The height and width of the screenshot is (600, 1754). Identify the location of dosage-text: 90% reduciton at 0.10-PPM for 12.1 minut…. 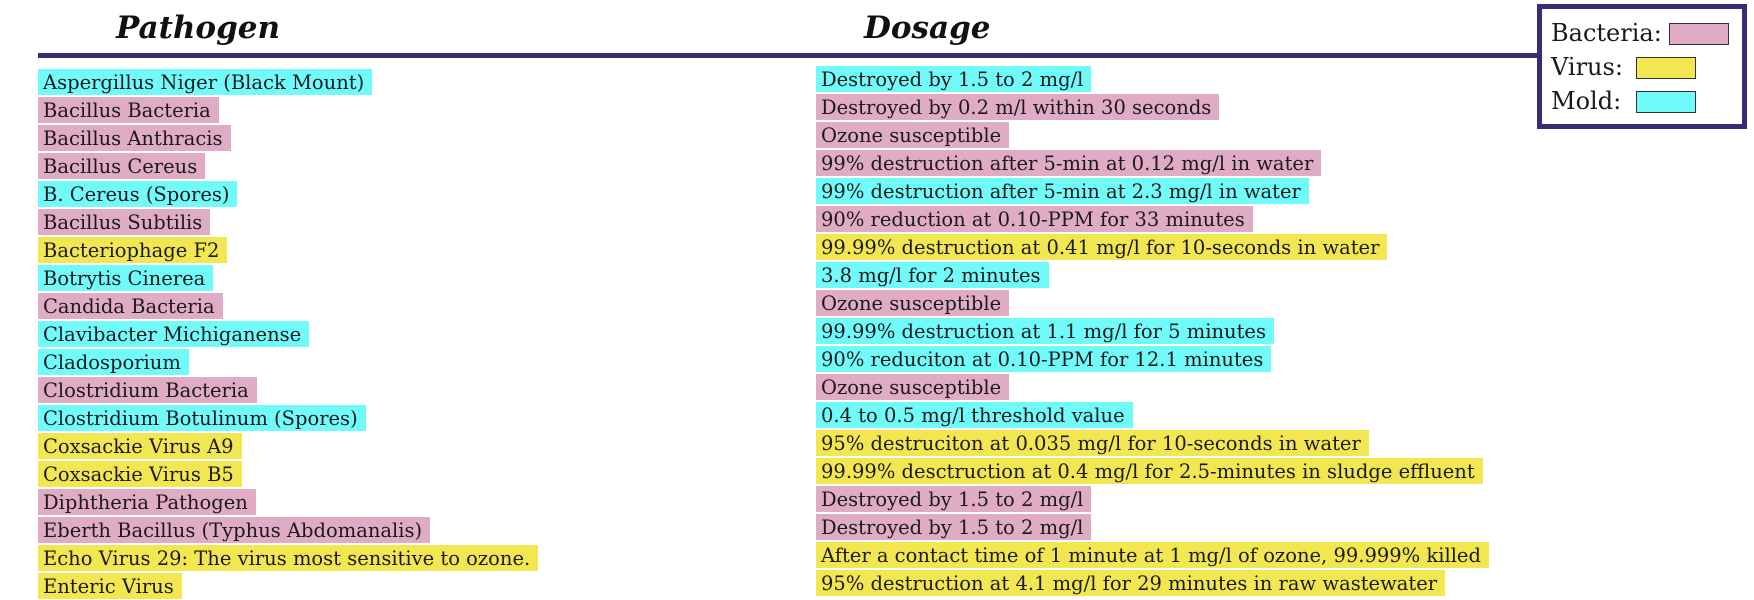
(1044, 359).